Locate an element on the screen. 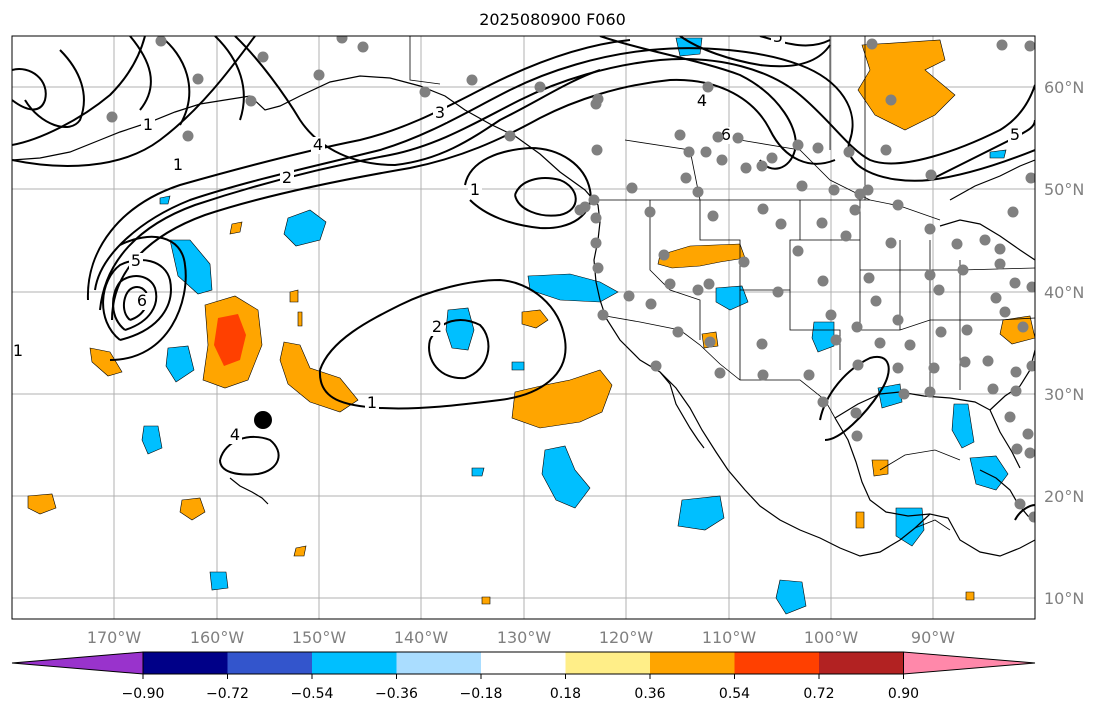 Image resolution: width=1105 pixels, height=712 pixels. colorbar-outline is located at coordinates (523, 663).